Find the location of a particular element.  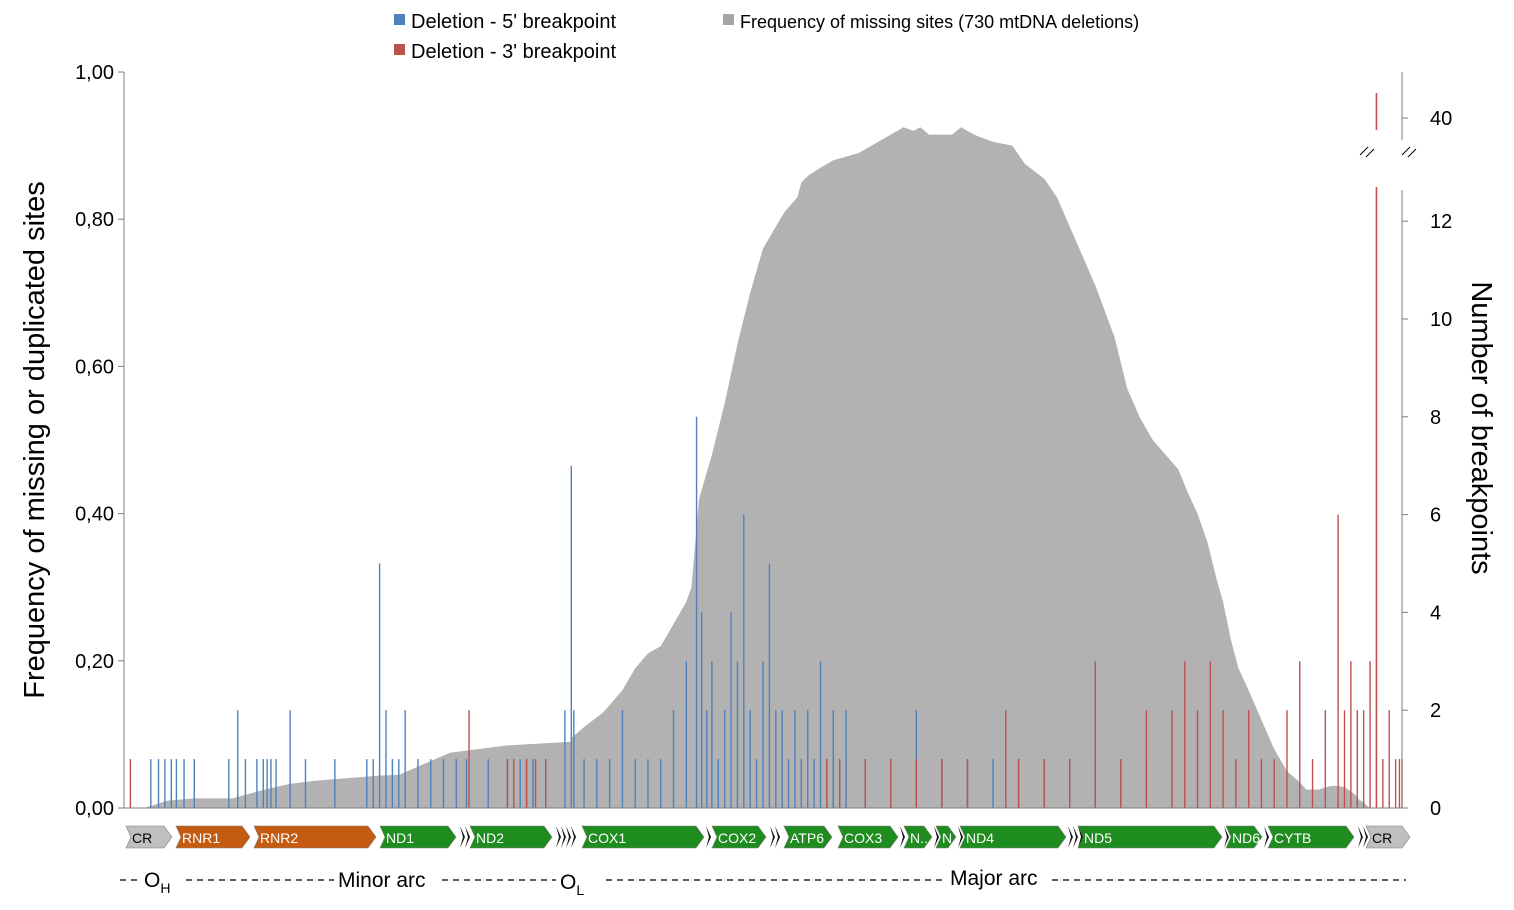

y2-tick-label: 2 is located at coordinates (1435, 711).